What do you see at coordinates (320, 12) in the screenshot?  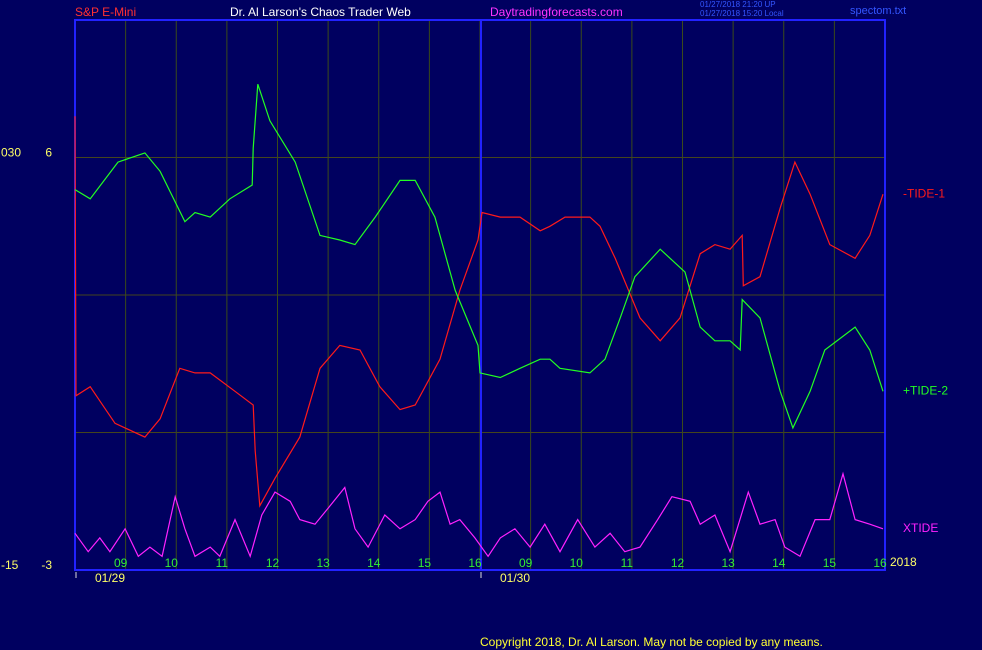 I see `chart-title: Dr. Al Larson's Chaos Trader Web` at bounding box center [320, 12].